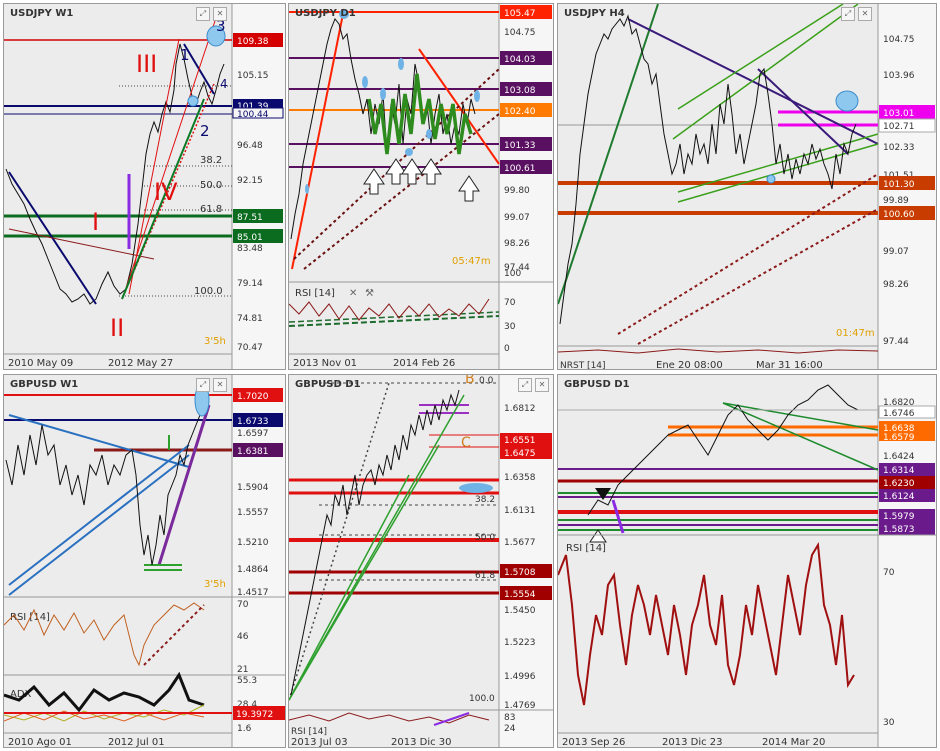 This screenshot has height=751, width=940. Describe the element at coordinates (899, 114) in the screenshot. I see `price-tag-label: 103.01` at that location.